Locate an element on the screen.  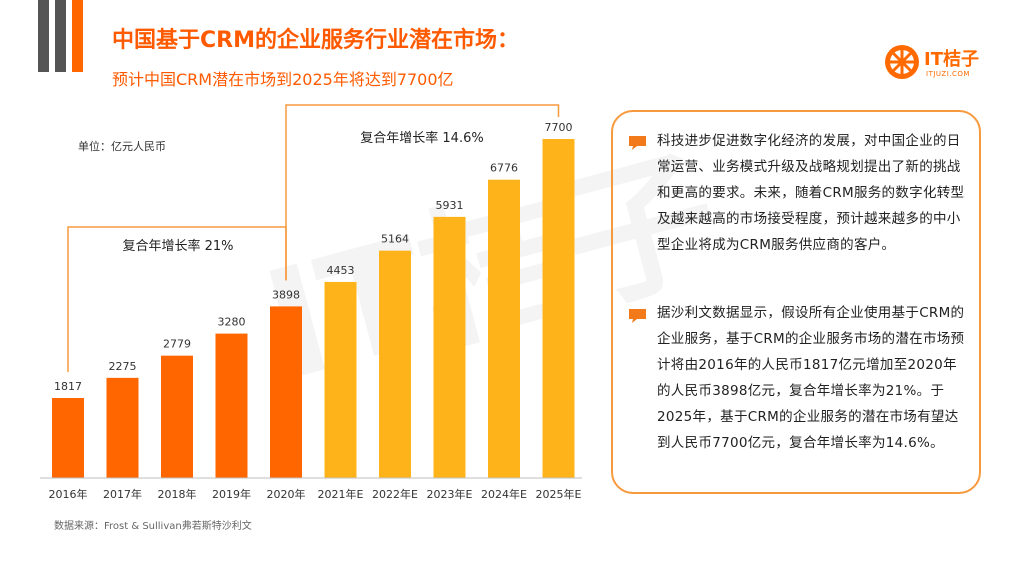
data-label: 3898 is located at coordinates (286, 294).